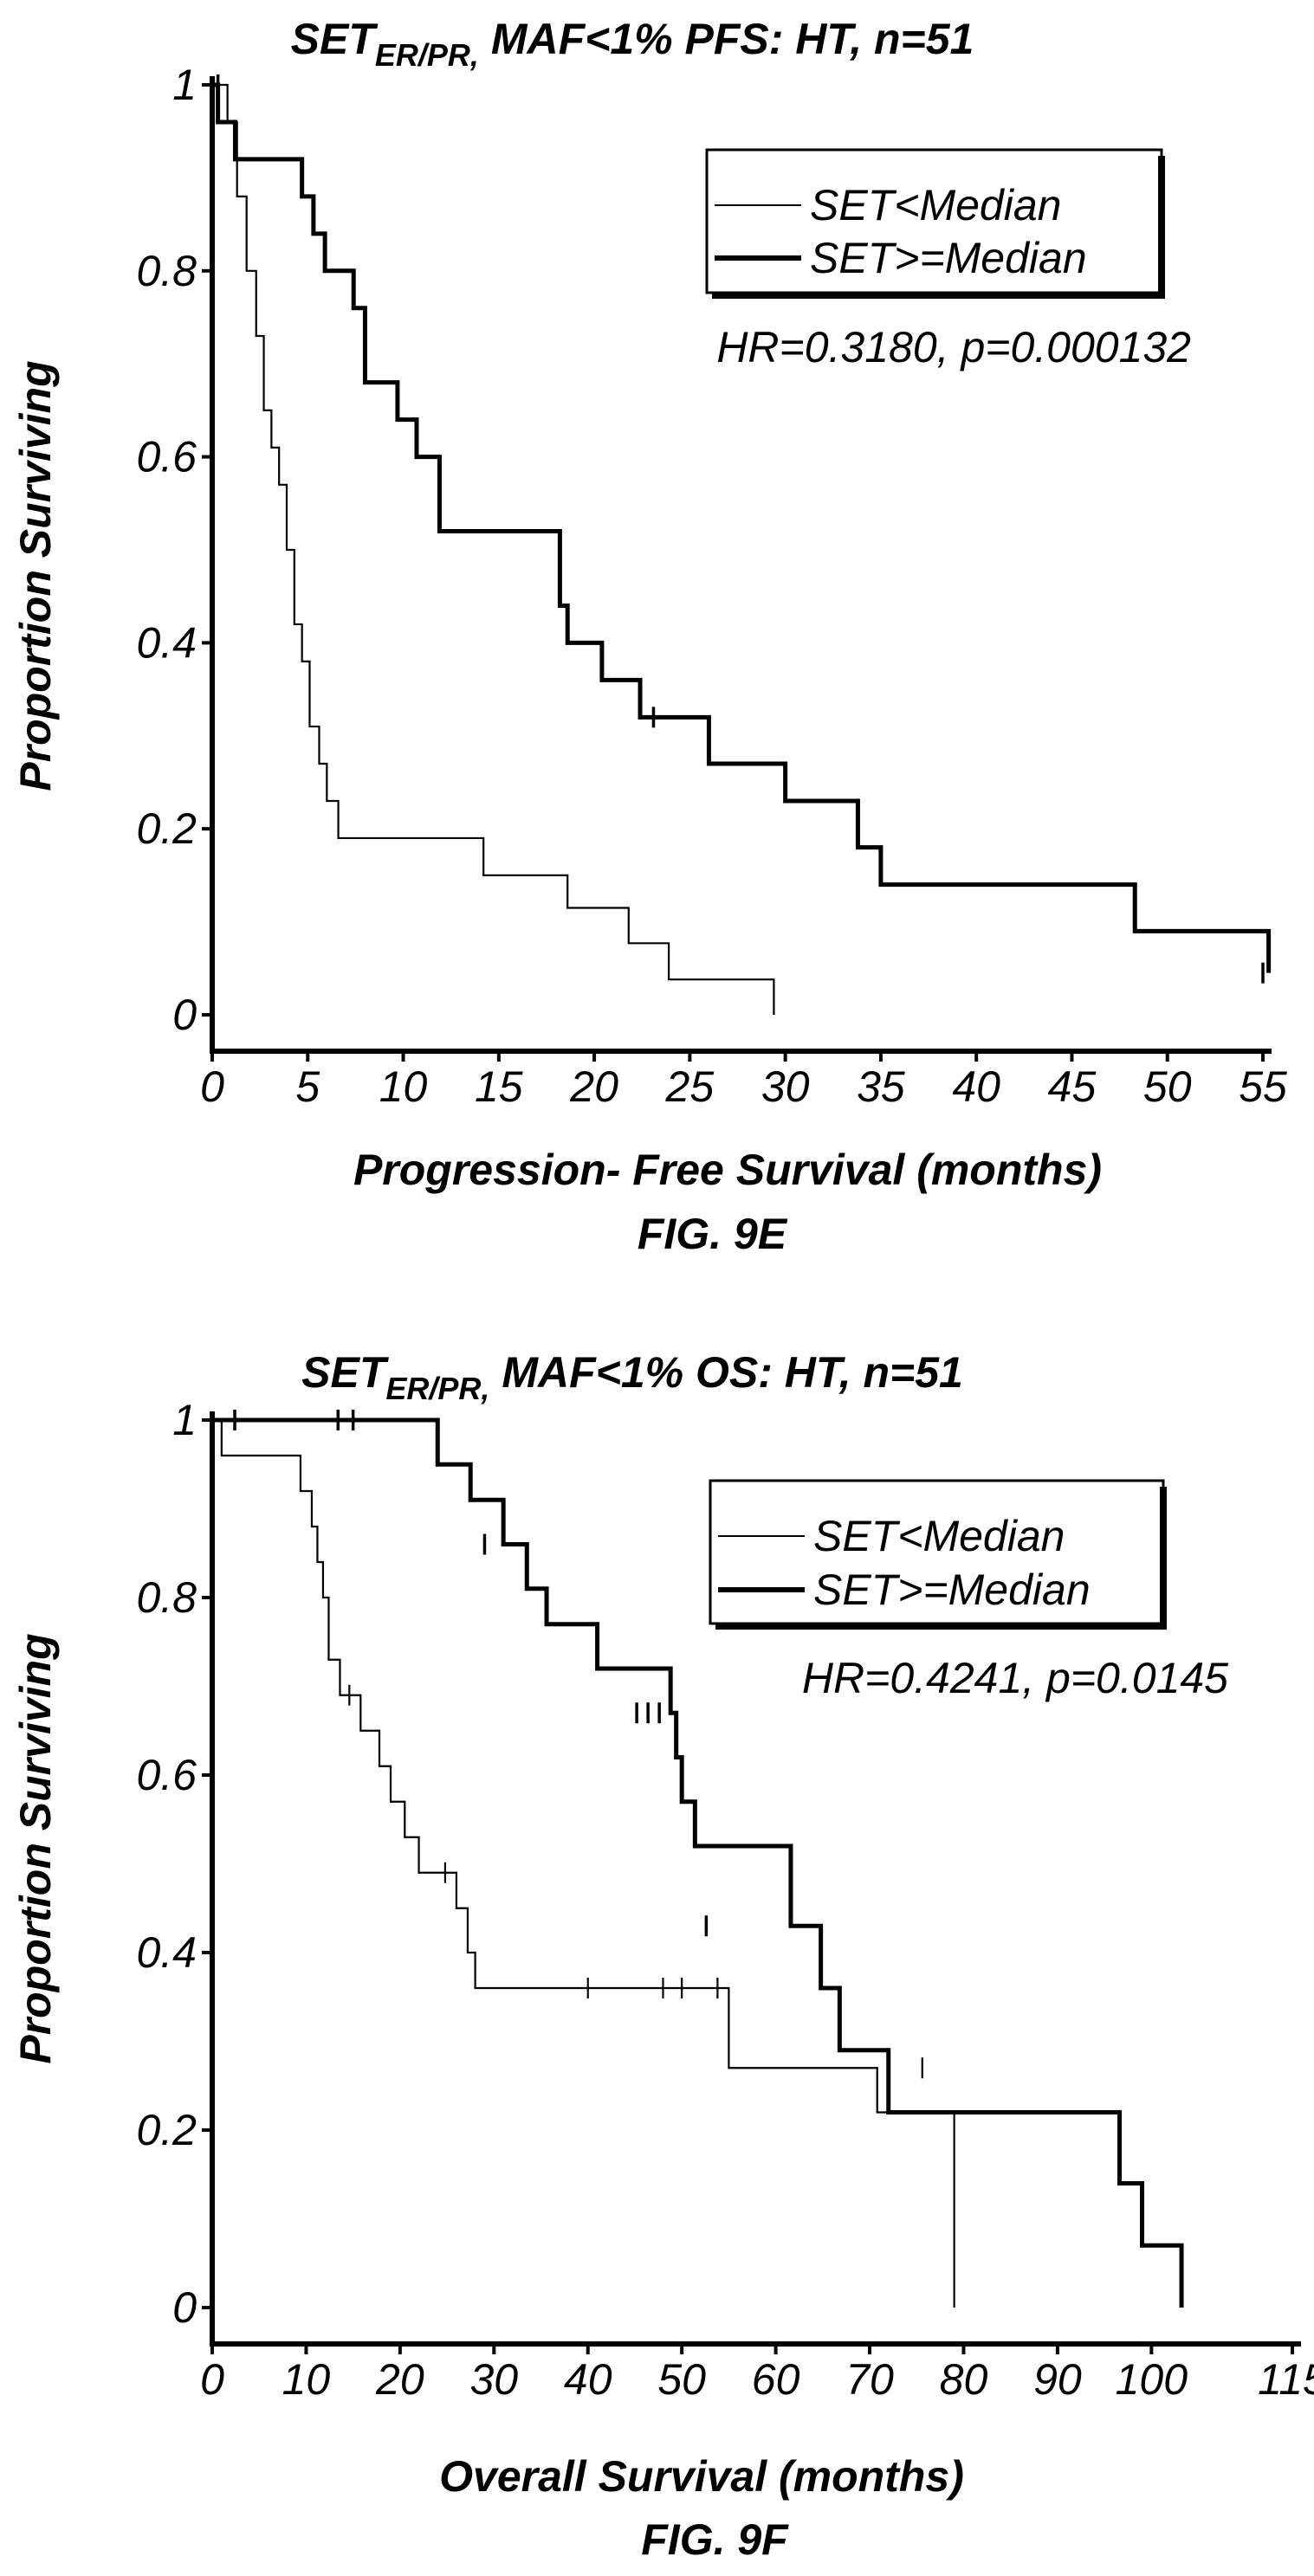 The image size is (1314, 2576). I want to click on x-tick-label: 60, so click(776, 2379).